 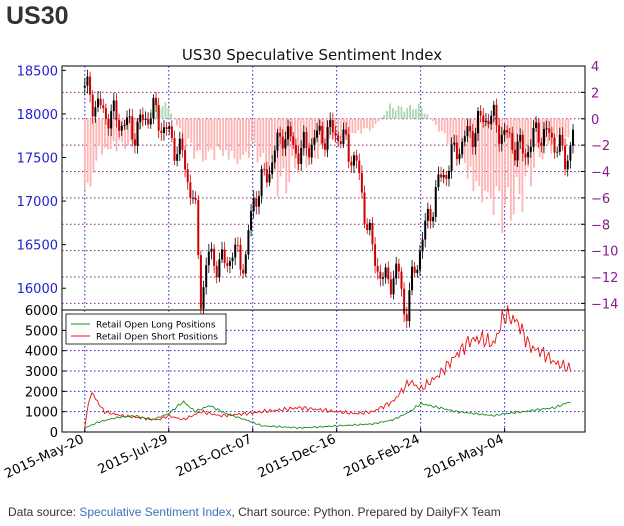 I want to click on right-tick-label-8: −12, so click(x=604, y=278).